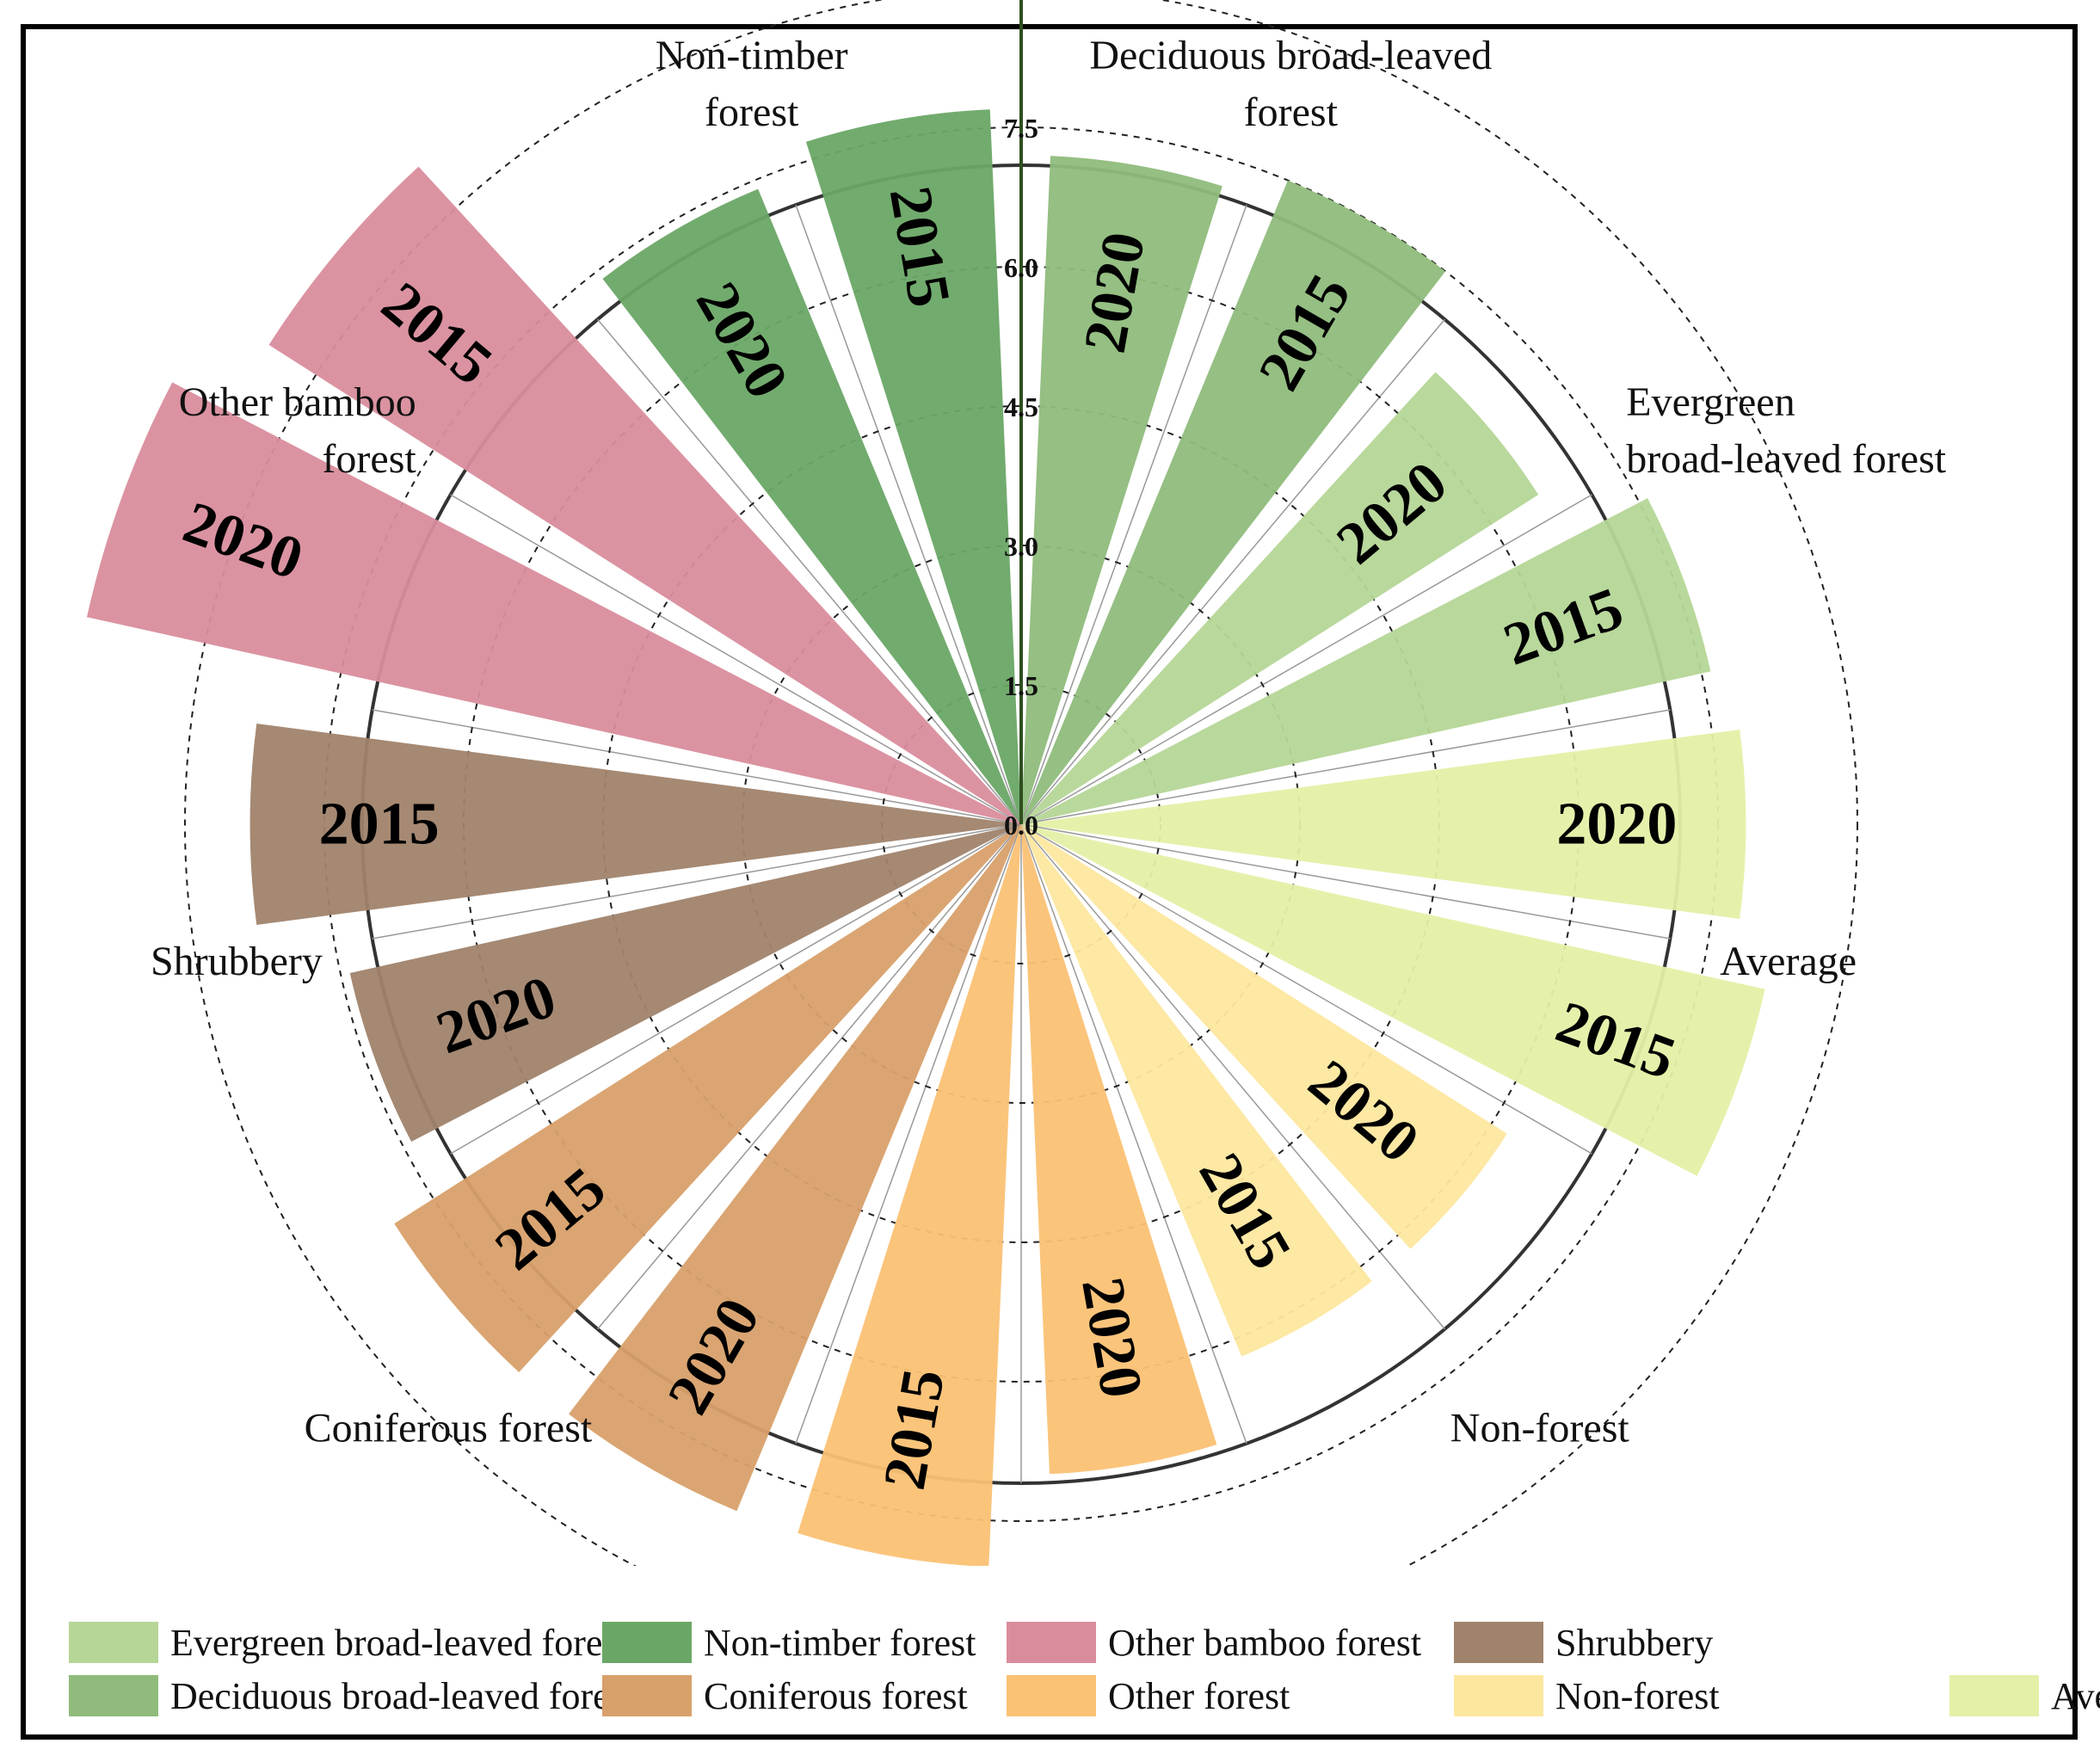 This screenshot has height=1762, width=2100. I want to click on bar-non-forest-2015, so click(1196, 1090).